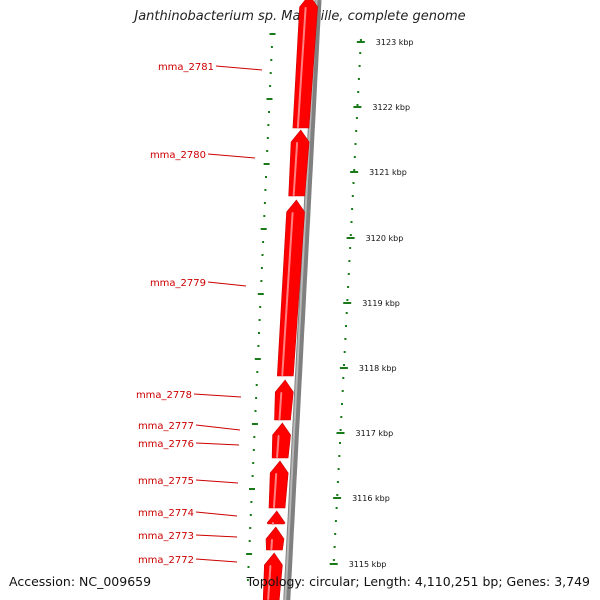  Describe the element at coordinates (391, 107) in the screenshot. I see `scale-label: 3122 kbp` at that location.